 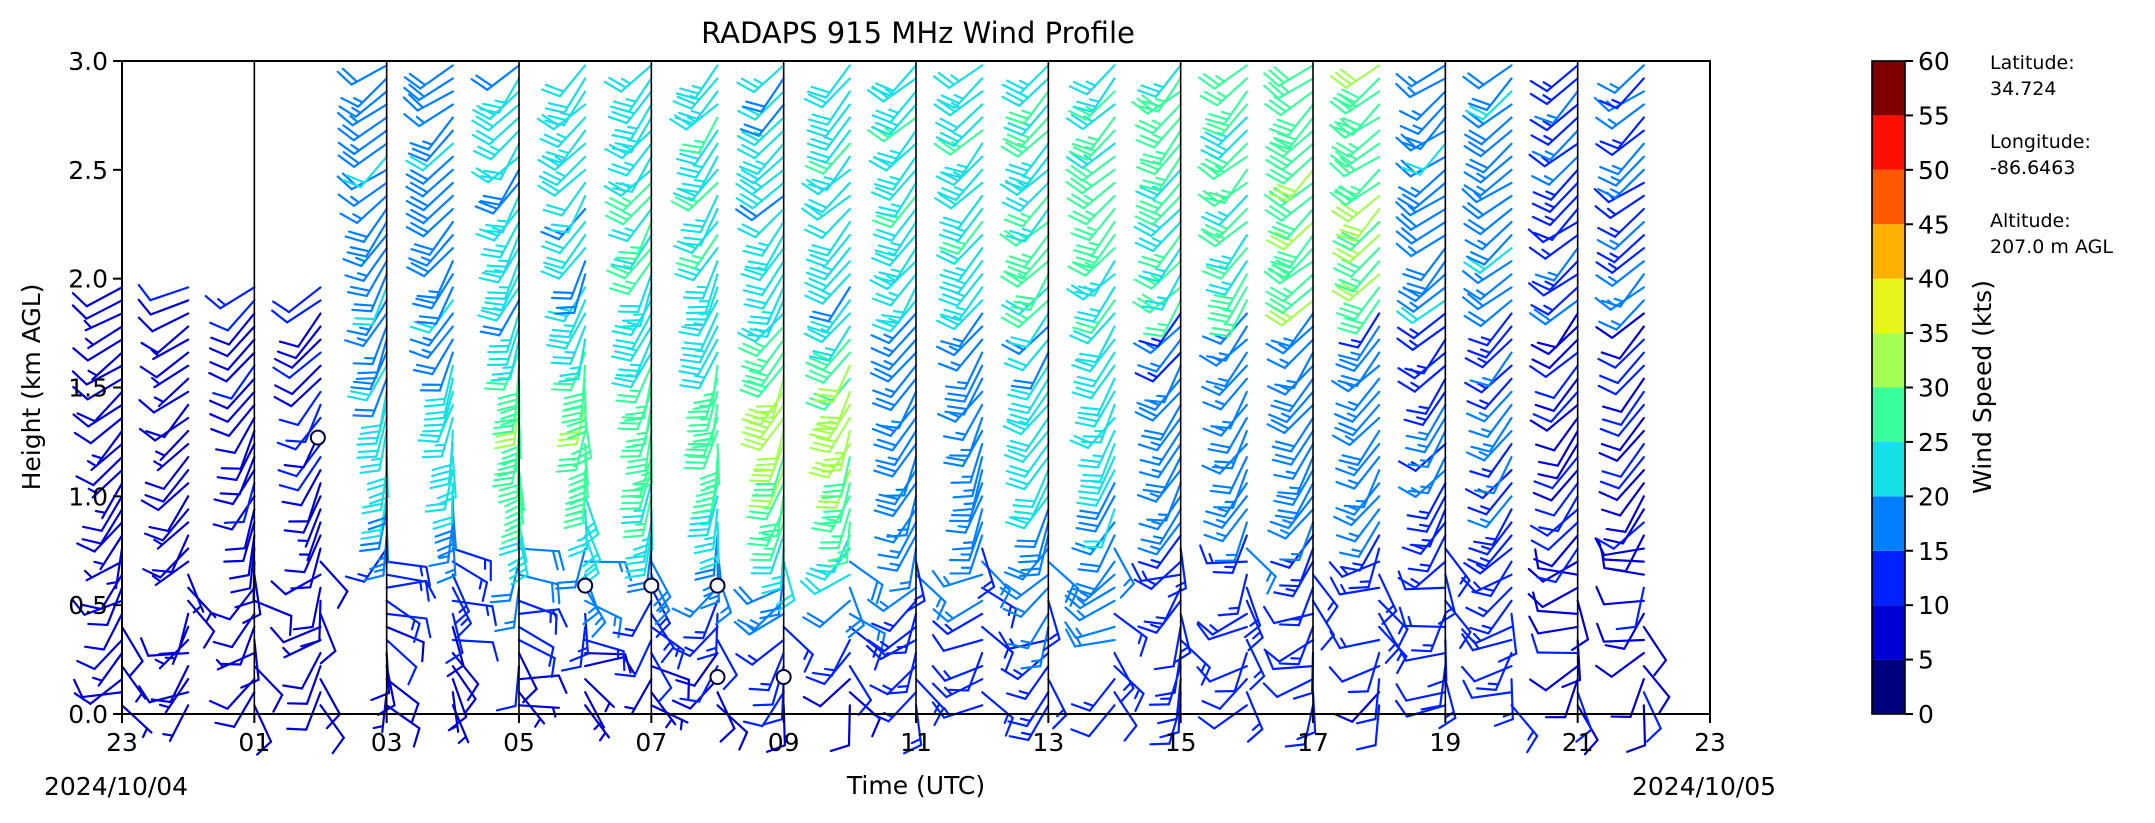 What do you see at coordinates (1982, 387) in the screenshot?
I see `colorbar-label: Wind Speed (kts)` at bounding box center [1982, 387].